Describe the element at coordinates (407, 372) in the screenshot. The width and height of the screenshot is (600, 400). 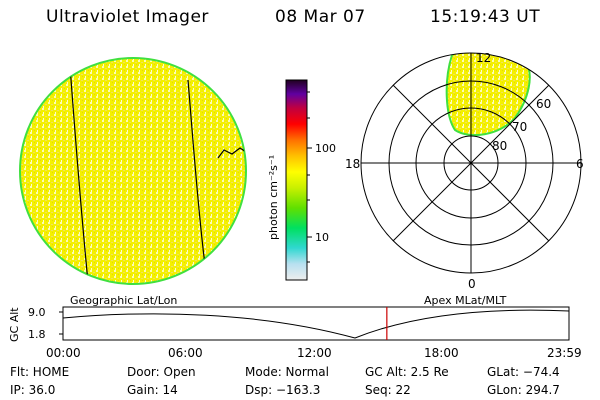
I see `gc-alt-status: GC Alt: 2.5 Re` at that location.